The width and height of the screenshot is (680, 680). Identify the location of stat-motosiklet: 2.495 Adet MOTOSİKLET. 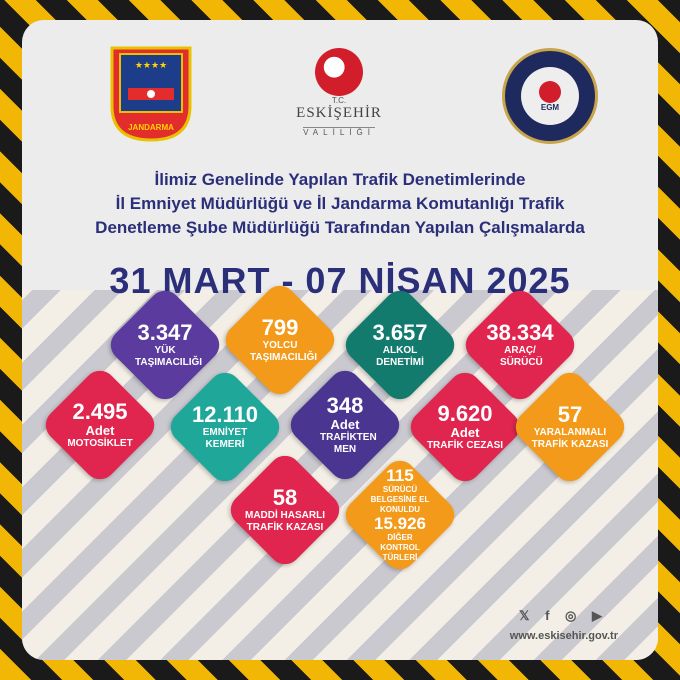
(100, 425).